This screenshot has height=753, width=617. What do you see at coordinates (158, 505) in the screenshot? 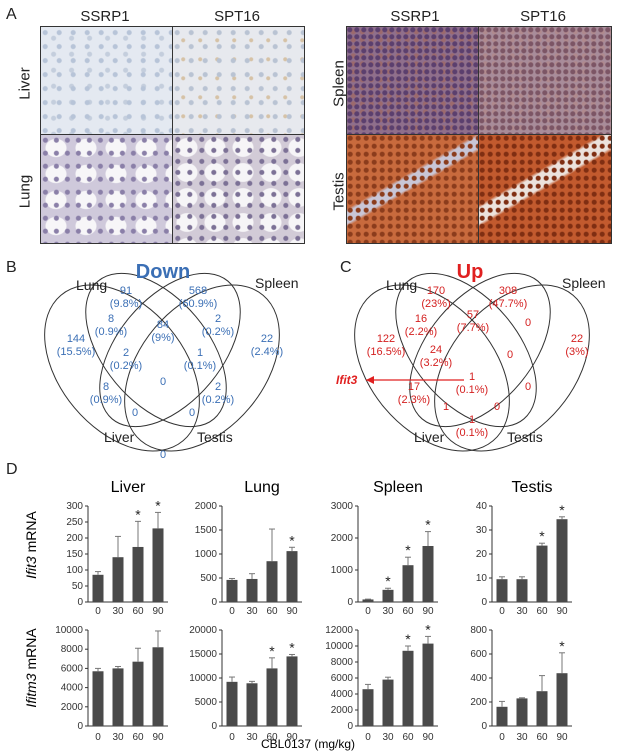
I see `chart-1-significance-star: *` at bounding box center [158, 505].